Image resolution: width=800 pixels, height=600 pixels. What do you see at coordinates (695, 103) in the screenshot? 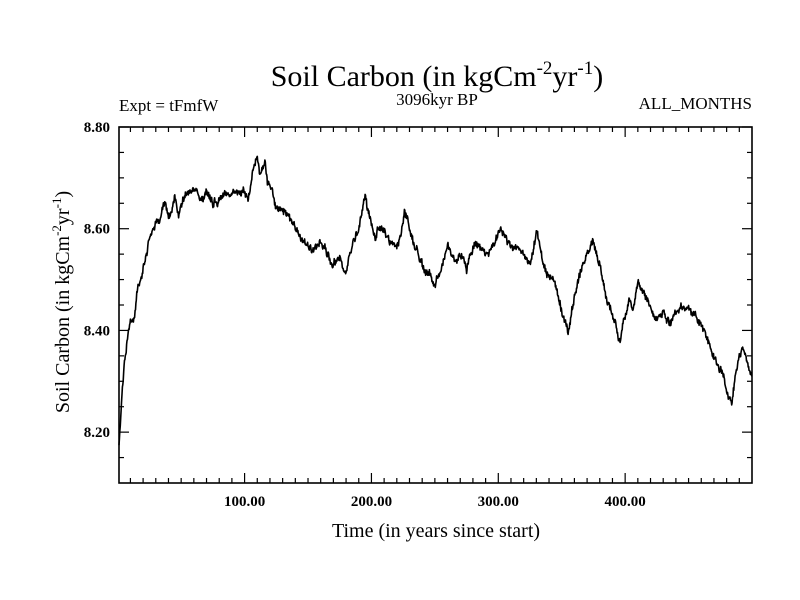
I see `months-label: ALL_MONTHS` at bounding box center [695, 103].